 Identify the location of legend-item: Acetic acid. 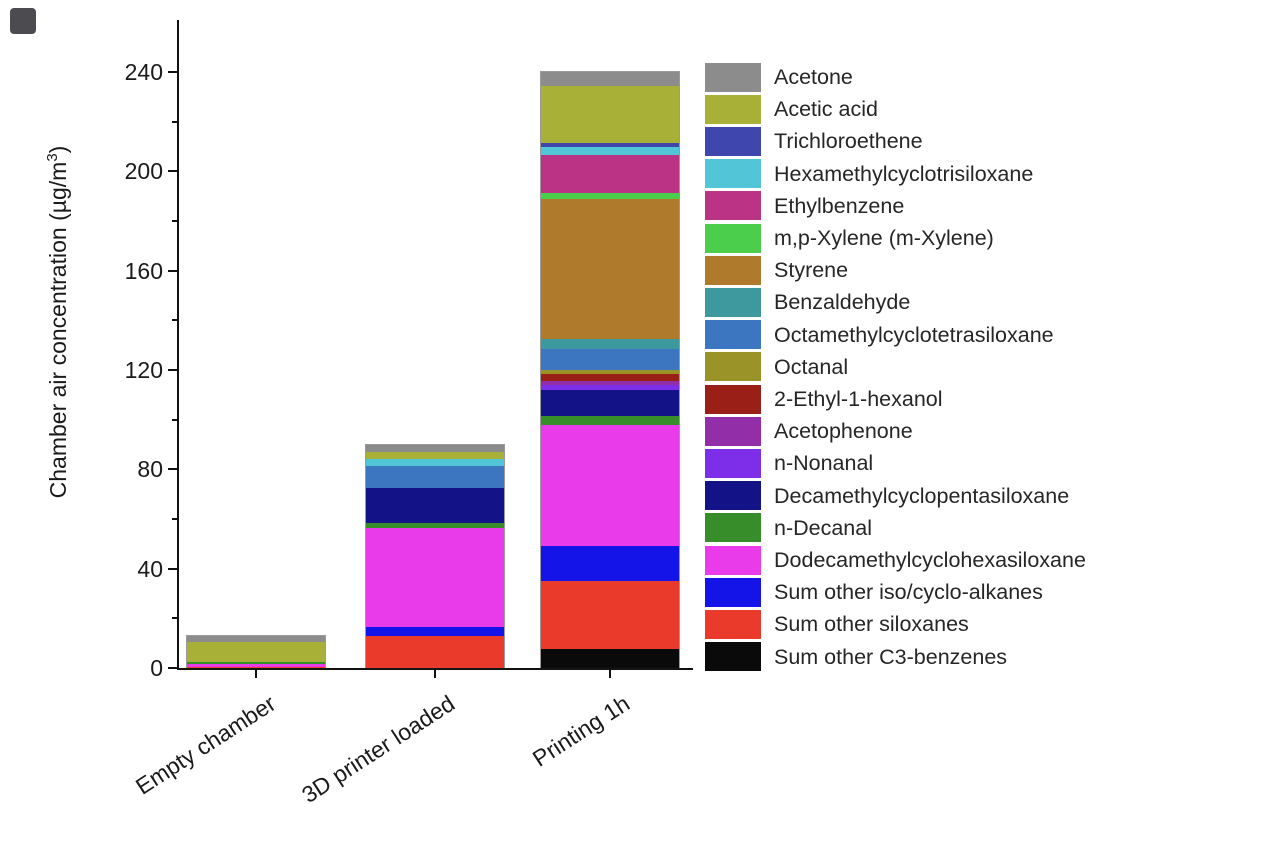
(791, 109).